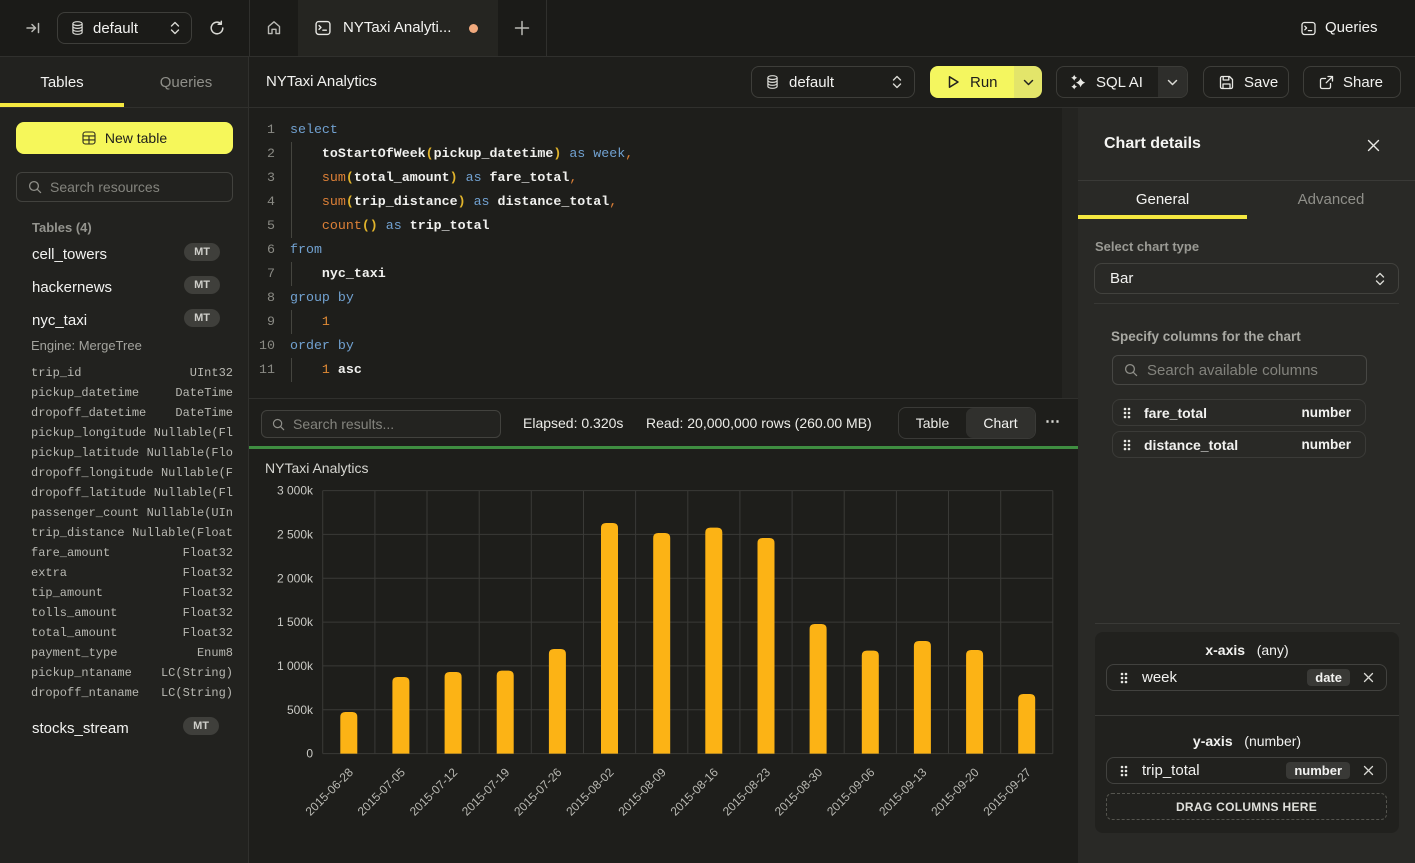 The height and width of the screenshot is (863, 1415). I want to click on svg-text: 2015-07-12, so click(434, 792).